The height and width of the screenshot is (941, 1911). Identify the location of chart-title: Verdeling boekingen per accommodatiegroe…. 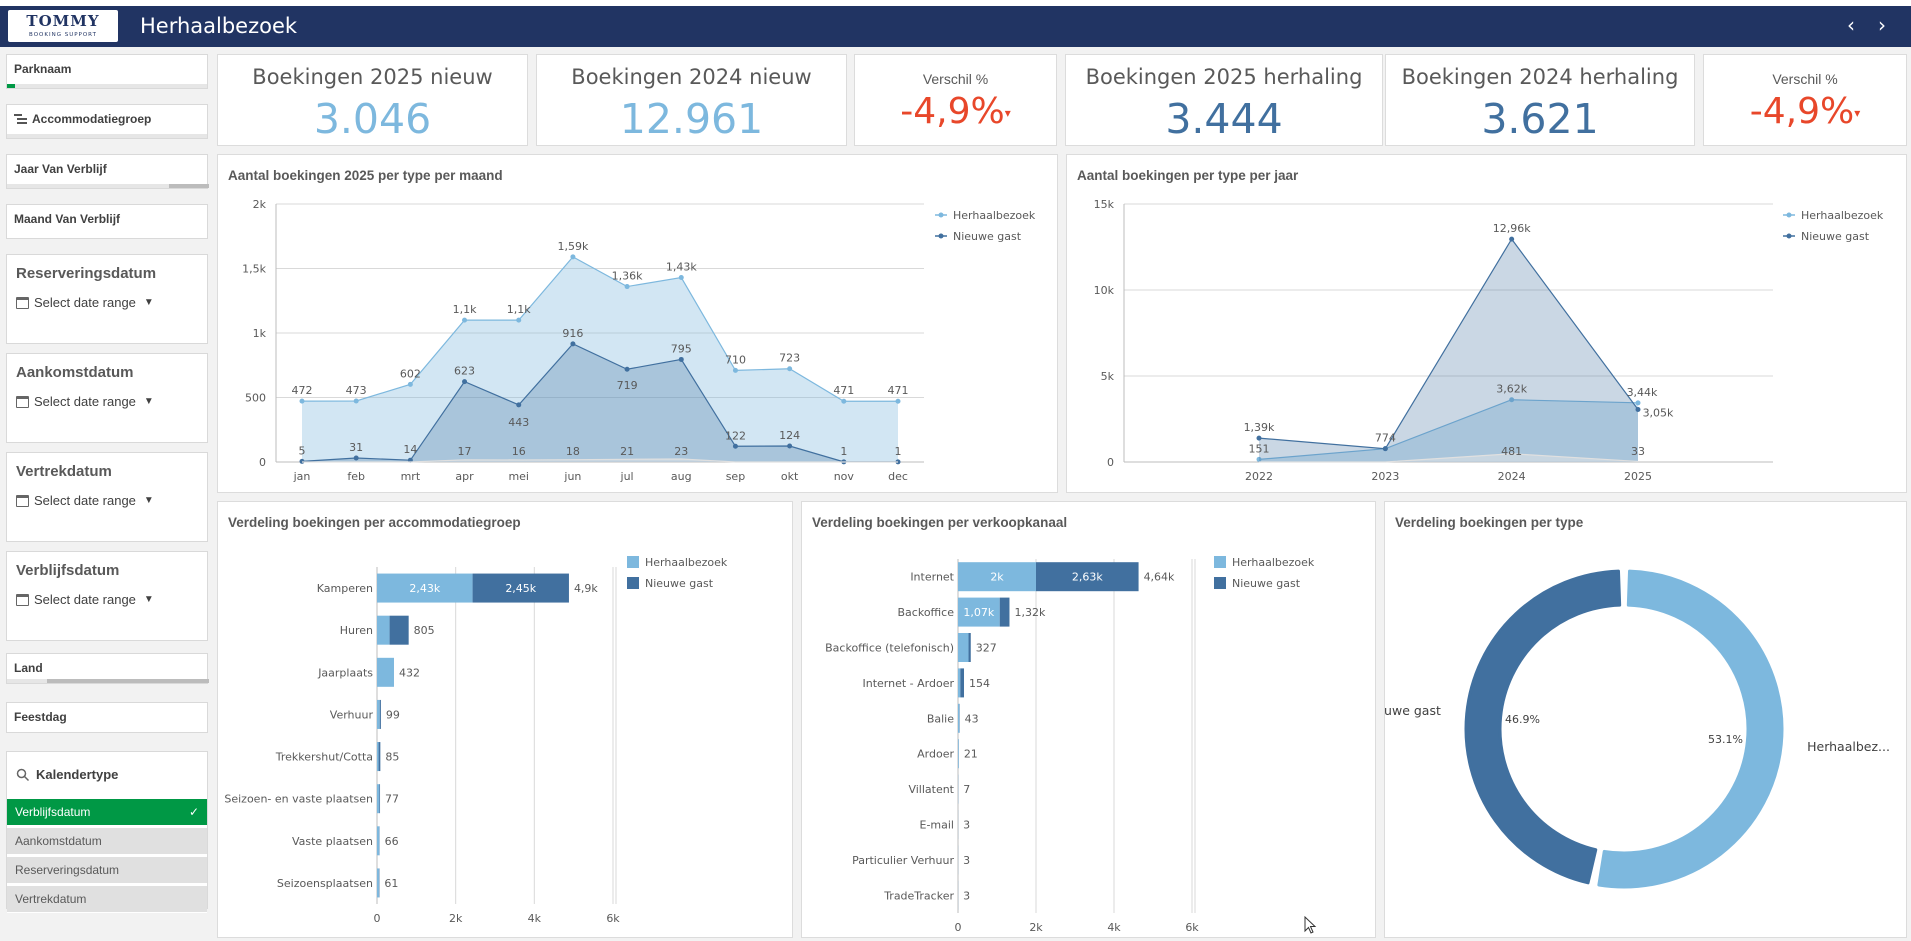
(374, 522).